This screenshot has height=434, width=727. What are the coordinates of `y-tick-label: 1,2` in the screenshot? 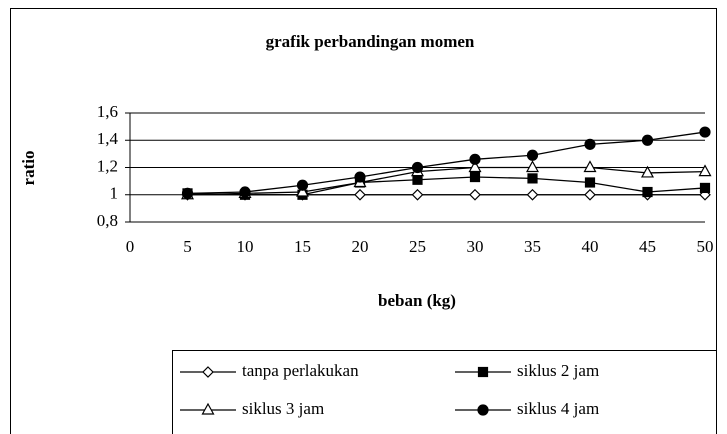 It's located at (107, 165).